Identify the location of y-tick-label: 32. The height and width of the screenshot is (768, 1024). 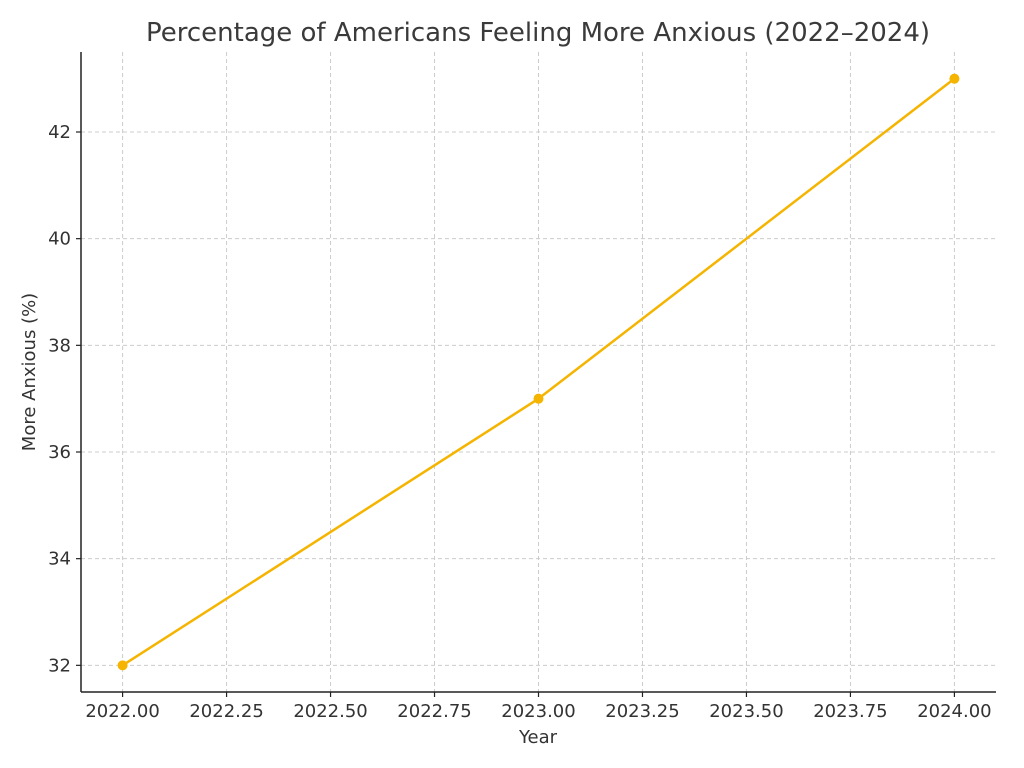
(59, 665).